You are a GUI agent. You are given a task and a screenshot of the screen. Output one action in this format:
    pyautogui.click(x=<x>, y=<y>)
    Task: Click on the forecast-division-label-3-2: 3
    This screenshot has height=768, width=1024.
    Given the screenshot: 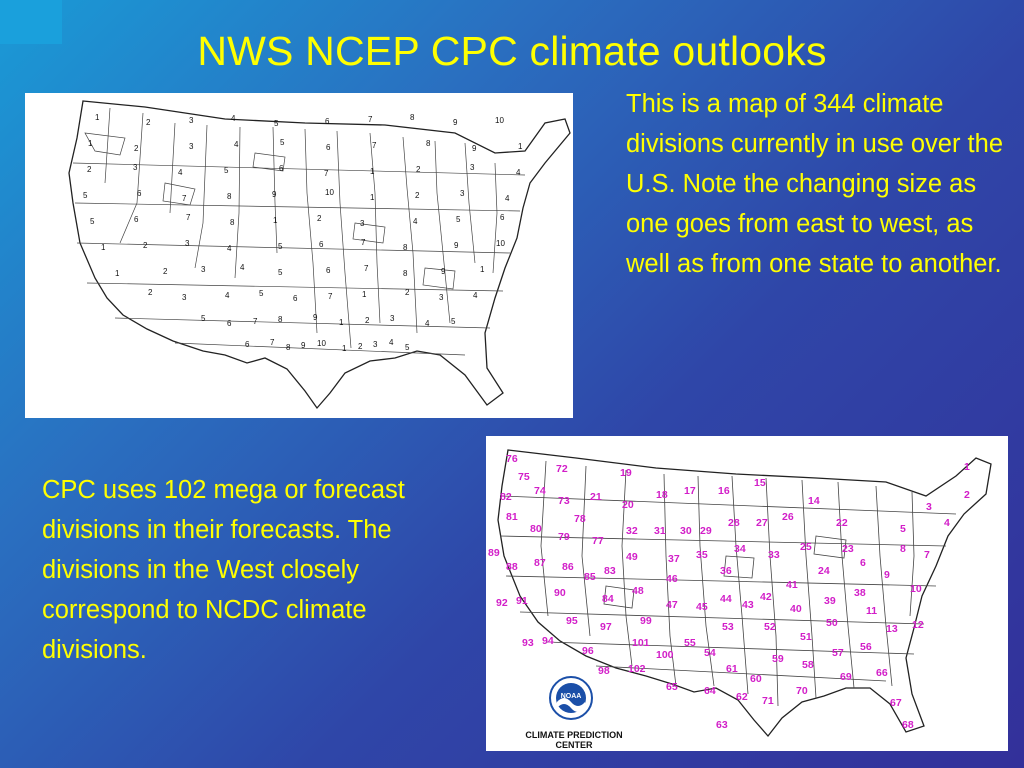 What is the action you would take?
    pyautogui.click(x=929, y=507)
    